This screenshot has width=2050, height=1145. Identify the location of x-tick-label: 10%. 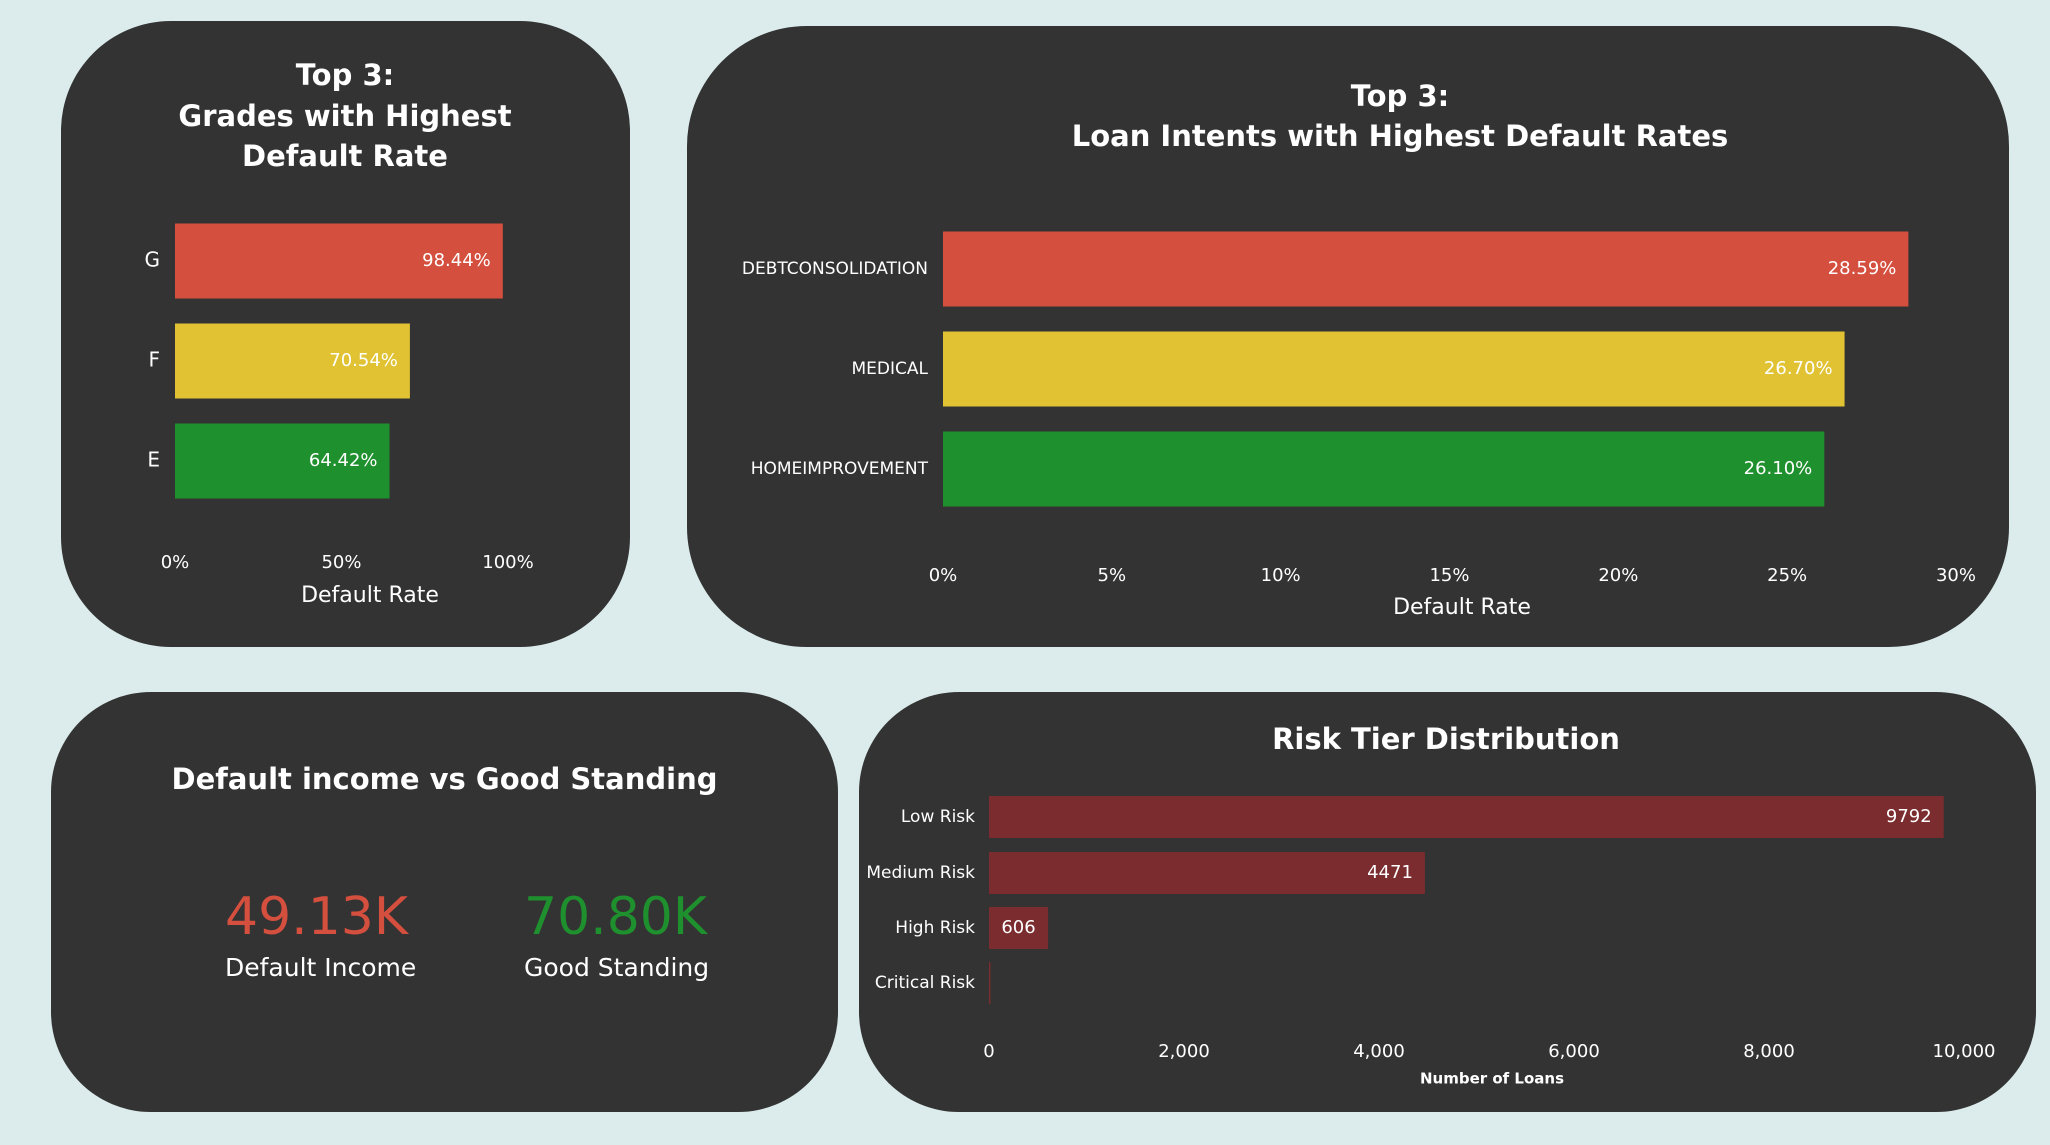
(1281, 575).